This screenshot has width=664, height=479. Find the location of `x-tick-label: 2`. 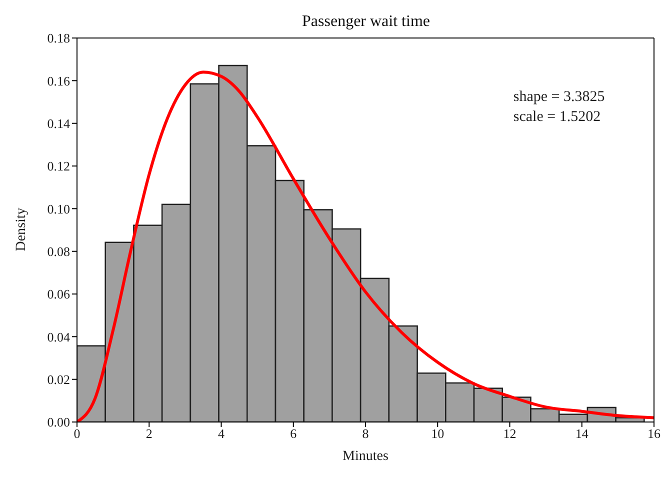

x-tick-label: 2 is located at coordinates (149, 434).